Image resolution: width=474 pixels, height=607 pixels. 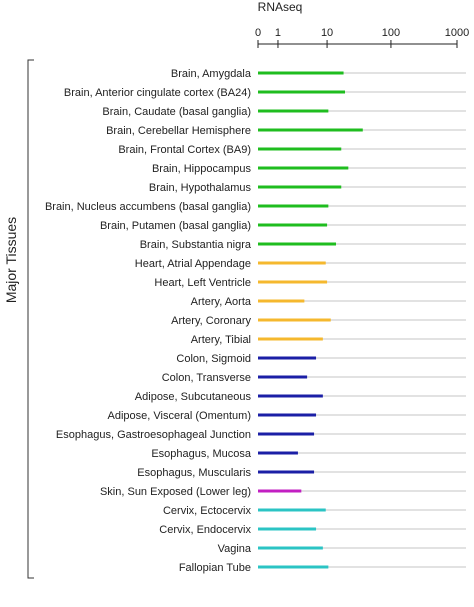 What do you see at coordinates (205, 530) in the screenshot?
I see `category-label: Cervix, Endocervix` at bounding box center [205, 530].